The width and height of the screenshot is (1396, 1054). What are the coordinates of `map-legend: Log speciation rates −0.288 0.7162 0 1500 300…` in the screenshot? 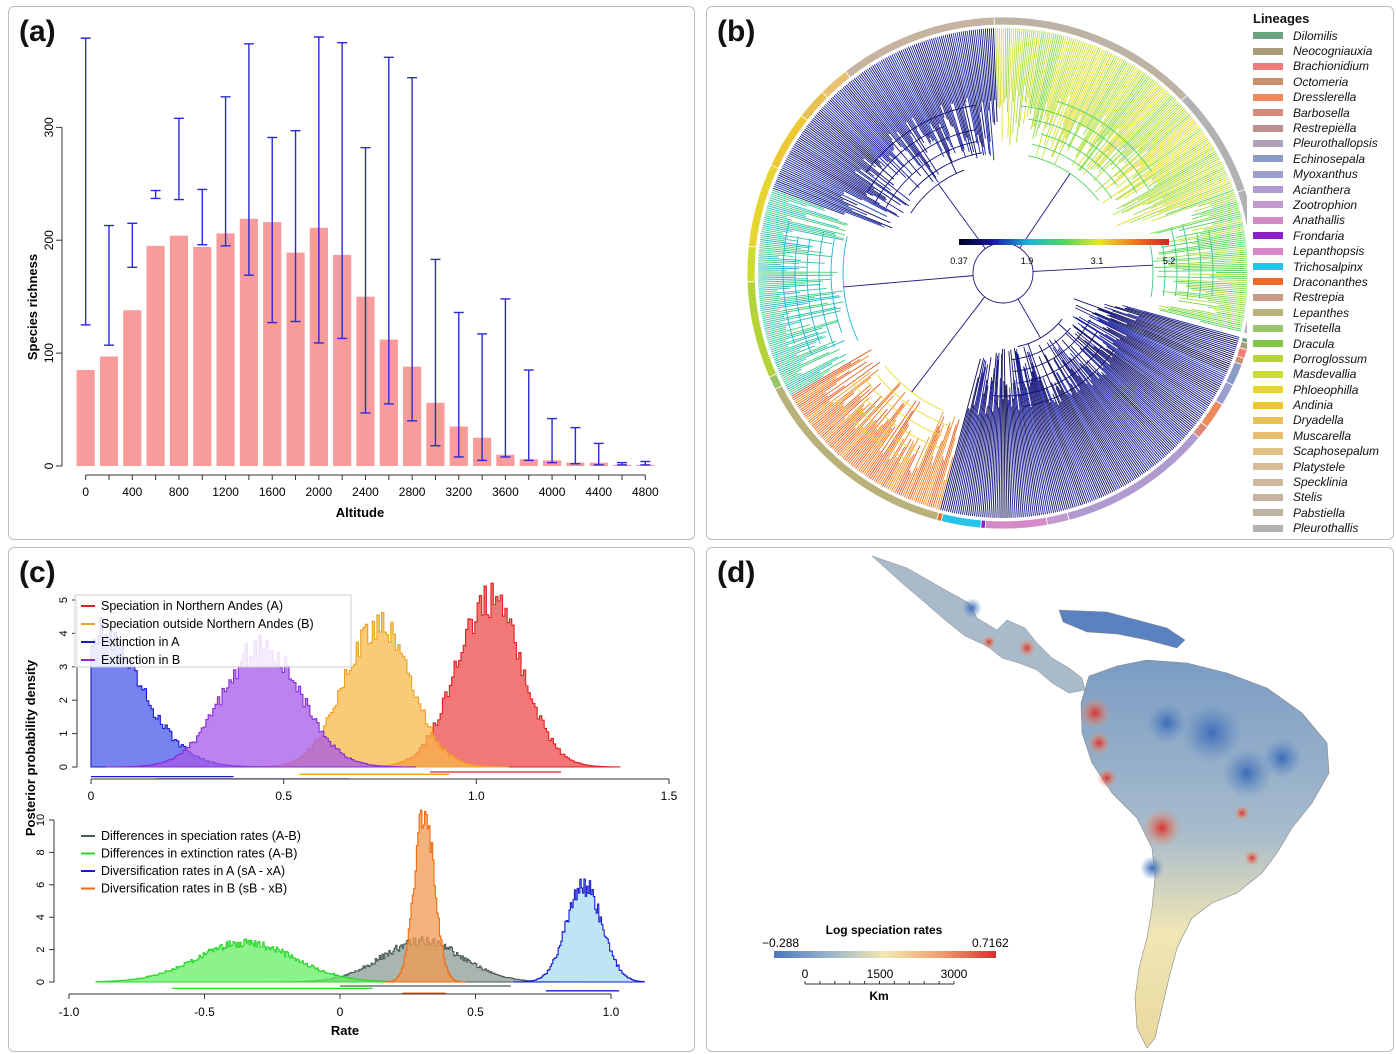 It's located at (885, 963).